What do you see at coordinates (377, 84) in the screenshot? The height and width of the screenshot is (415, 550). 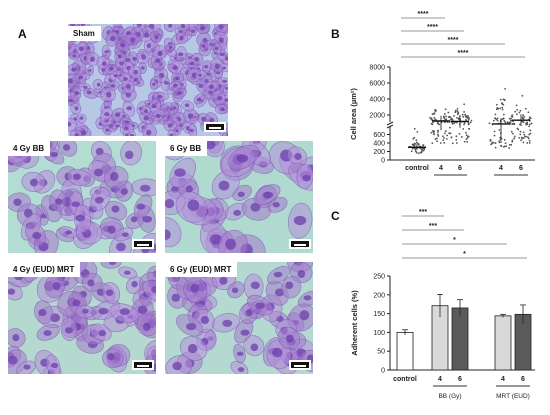 I see `y-tick-label: 6000` at bounding box center [377, 84].